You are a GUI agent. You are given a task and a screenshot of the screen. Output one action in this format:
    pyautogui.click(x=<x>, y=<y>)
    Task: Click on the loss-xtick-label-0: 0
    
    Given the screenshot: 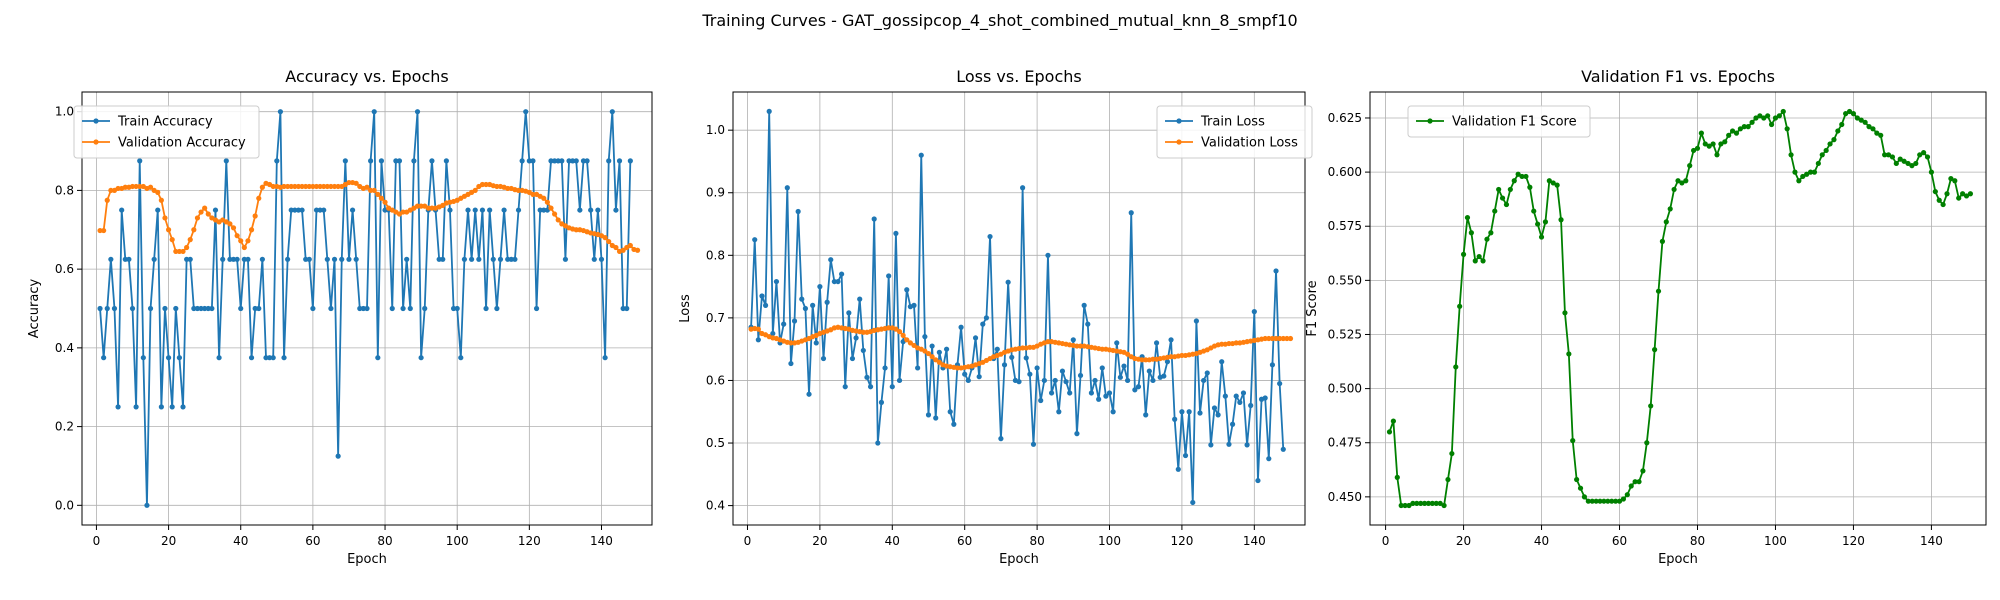 What is the action you would take?
    pyautogui.click(x=748, y=541)
    